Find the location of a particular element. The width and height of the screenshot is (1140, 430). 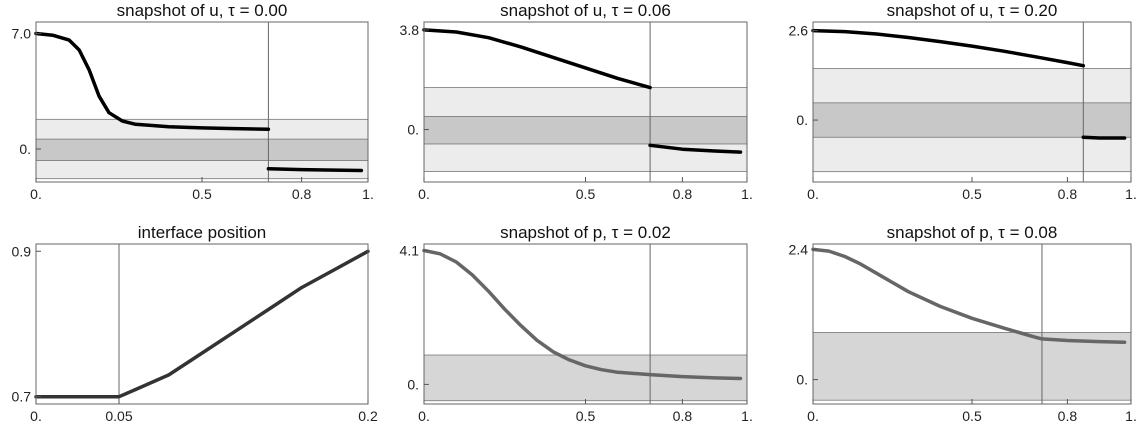

panel-title: snapshot of p, τ = 0.02 is located at coordinates (585, 232).